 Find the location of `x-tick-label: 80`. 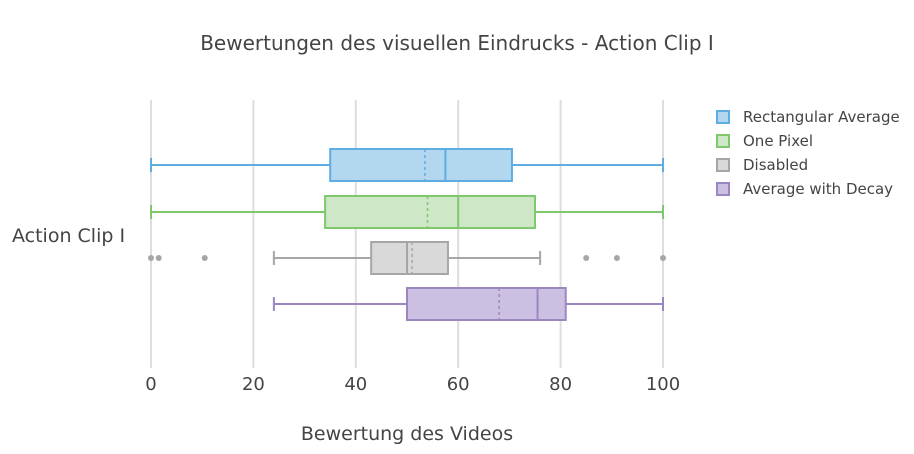

x-tick-label: 80 is located at coordinates (560, 384).